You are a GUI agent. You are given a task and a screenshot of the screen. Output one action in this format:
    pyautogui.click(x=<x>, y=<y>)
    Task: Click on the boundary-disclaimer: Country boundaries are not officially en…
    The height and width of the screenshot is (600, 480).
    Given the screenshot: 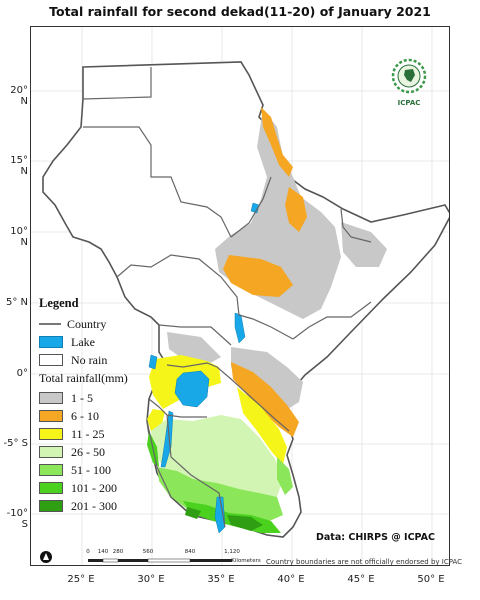 What is the action you would take?
    pyautogui.click(x=364, y=562)
    